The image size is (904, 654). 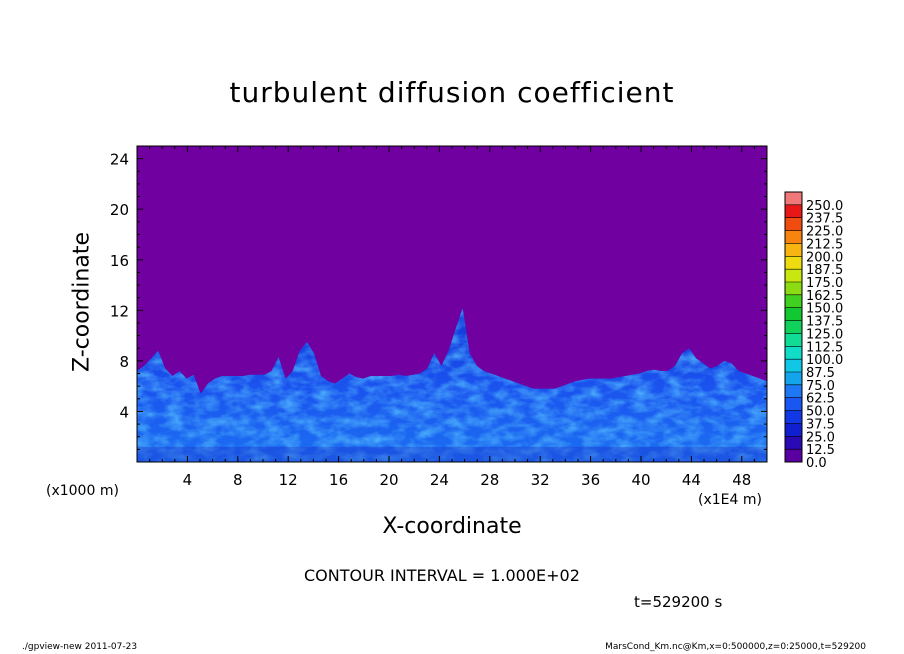 What do you see at coordinates (824, 244) in the screenshot?
I see `colorbar-label: 212.5` at bounding box center [824, 244].